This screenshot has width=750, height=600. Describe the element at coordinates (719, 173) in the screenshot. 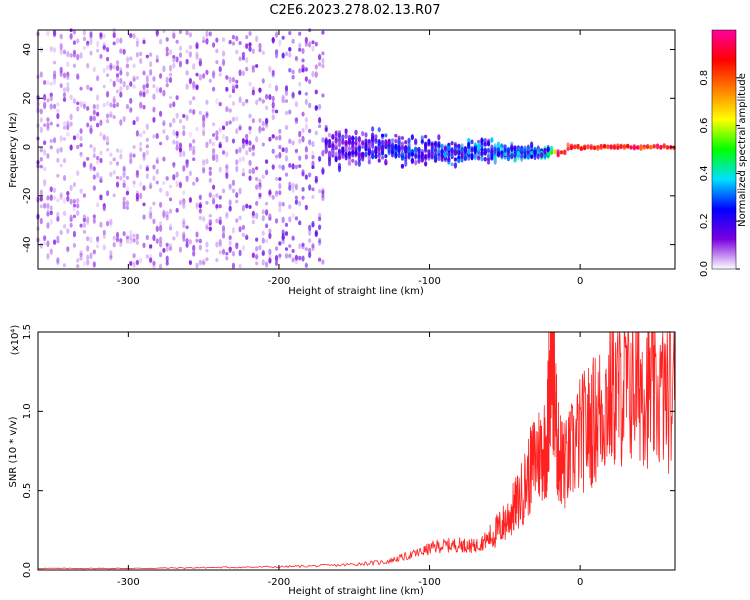

I see `colorbar-ticks: 0.0 0.2 0.4 0.6 0.8` at that location.